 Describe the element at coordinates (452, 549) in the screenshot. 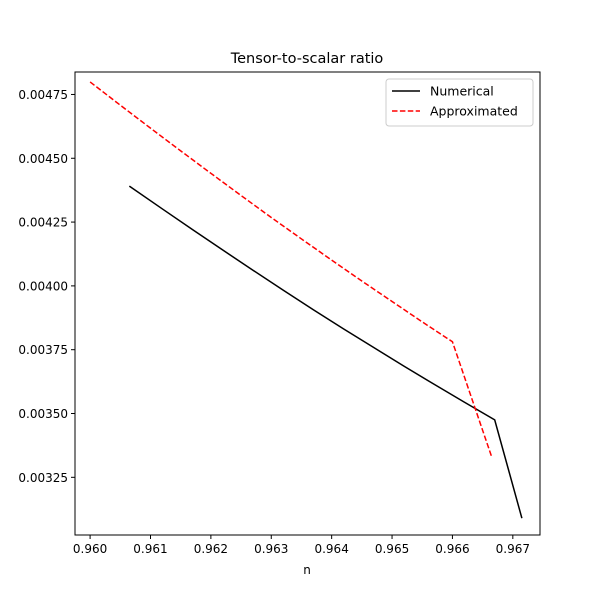

I see `x-tick-label: 0.966` at that location.